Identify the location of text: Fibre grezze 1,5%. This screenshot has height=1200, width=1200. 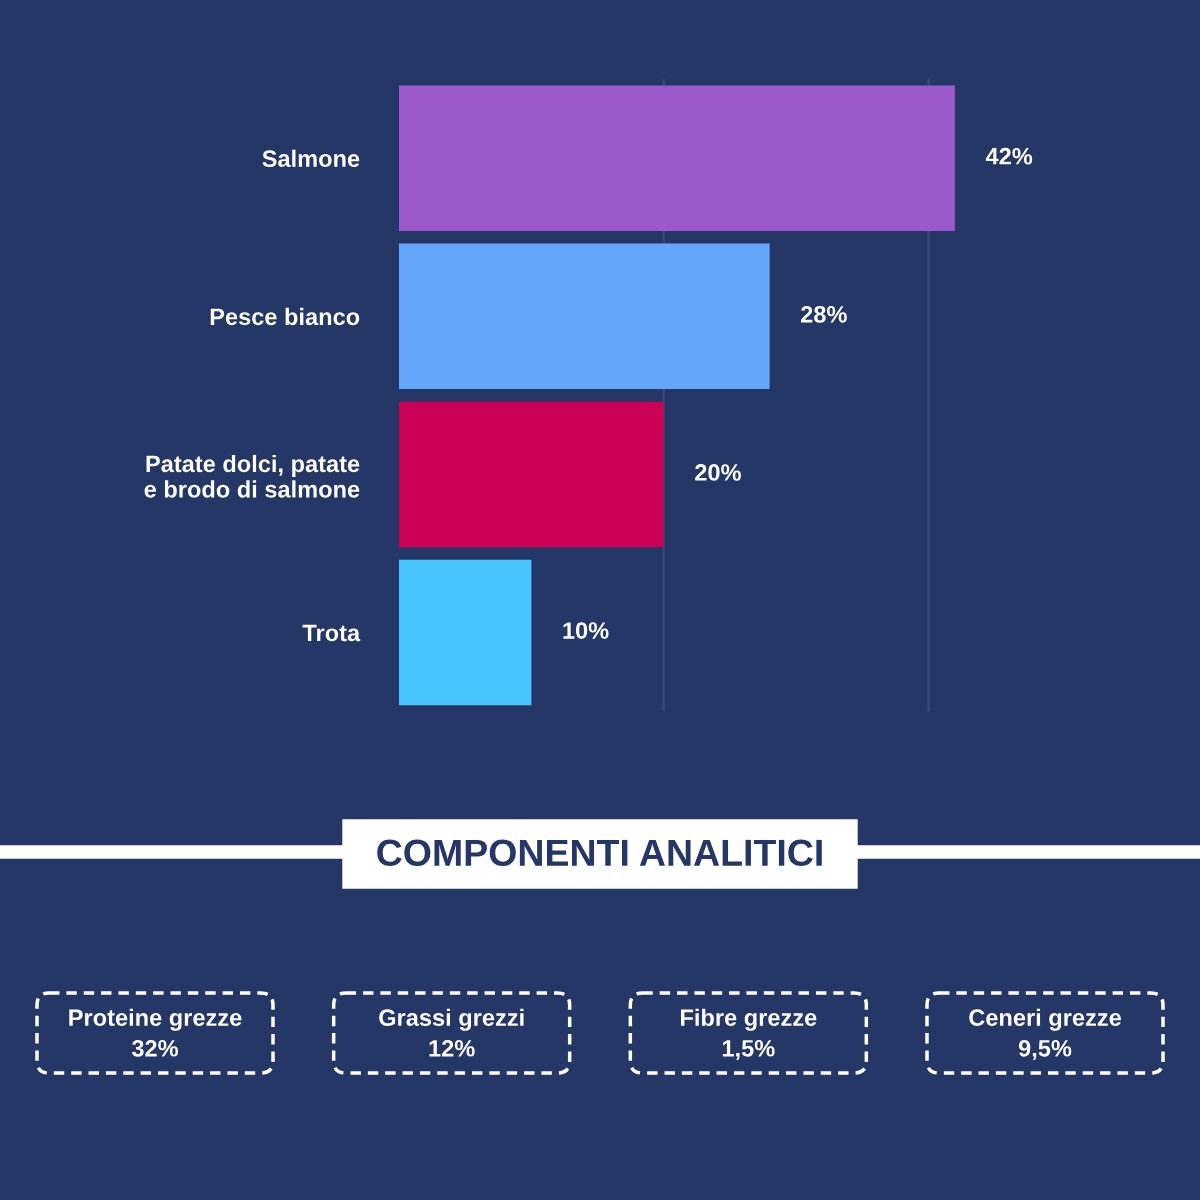
(749, 1034).